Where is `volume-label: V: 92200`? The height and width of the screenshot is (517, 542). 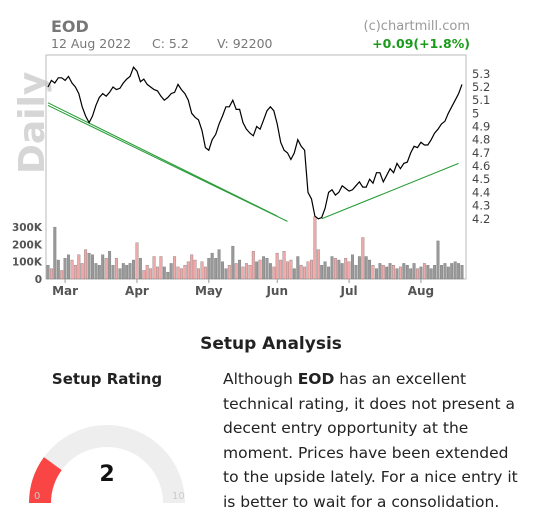 volume-label: V: 92200 is located at coordinates (245, 43).